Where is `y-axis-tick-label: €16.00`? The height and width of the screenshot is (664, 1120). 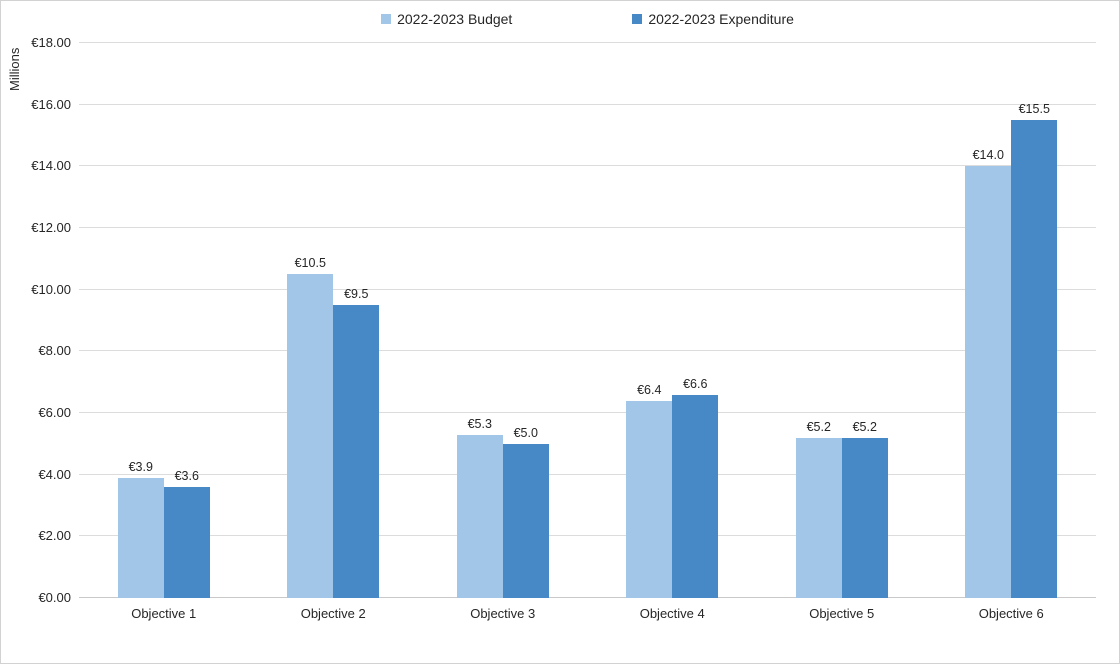 y-axis-tick-label: €16.00 is located at coordinates (51, 104).